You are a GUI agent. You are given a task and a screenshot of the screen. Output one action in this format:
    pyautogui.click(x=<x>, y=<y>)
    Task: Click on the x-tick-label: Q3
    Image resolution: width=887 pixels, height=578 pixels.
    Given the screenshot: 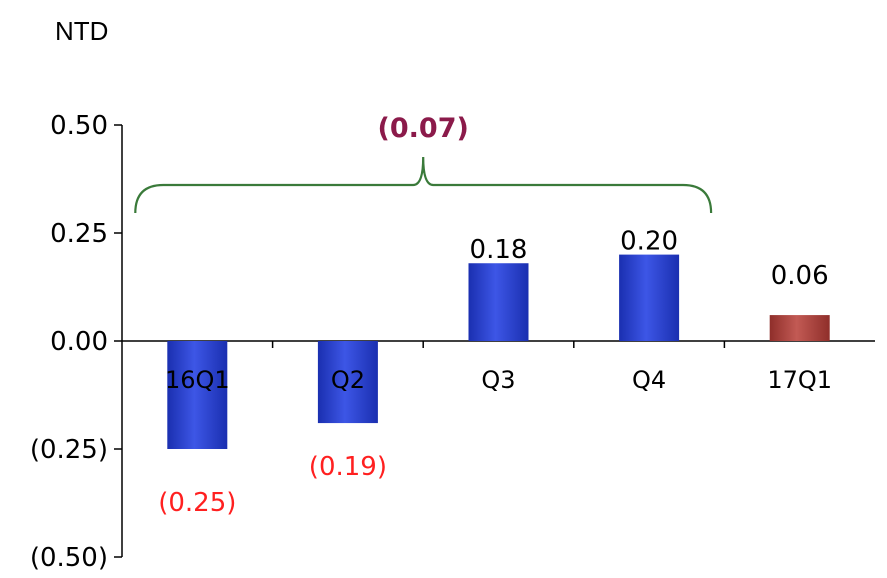 What is the action you would take?
    pyautogui.click(x=498, y=380)
    